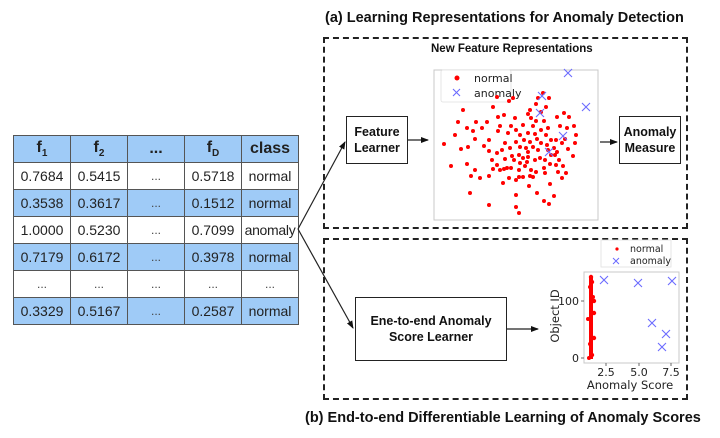 The height and width of the screenshot is (438, 720). I want to click on score-learner-box: Ene-to-end Anomaly Score Learner, so click(431, 329).